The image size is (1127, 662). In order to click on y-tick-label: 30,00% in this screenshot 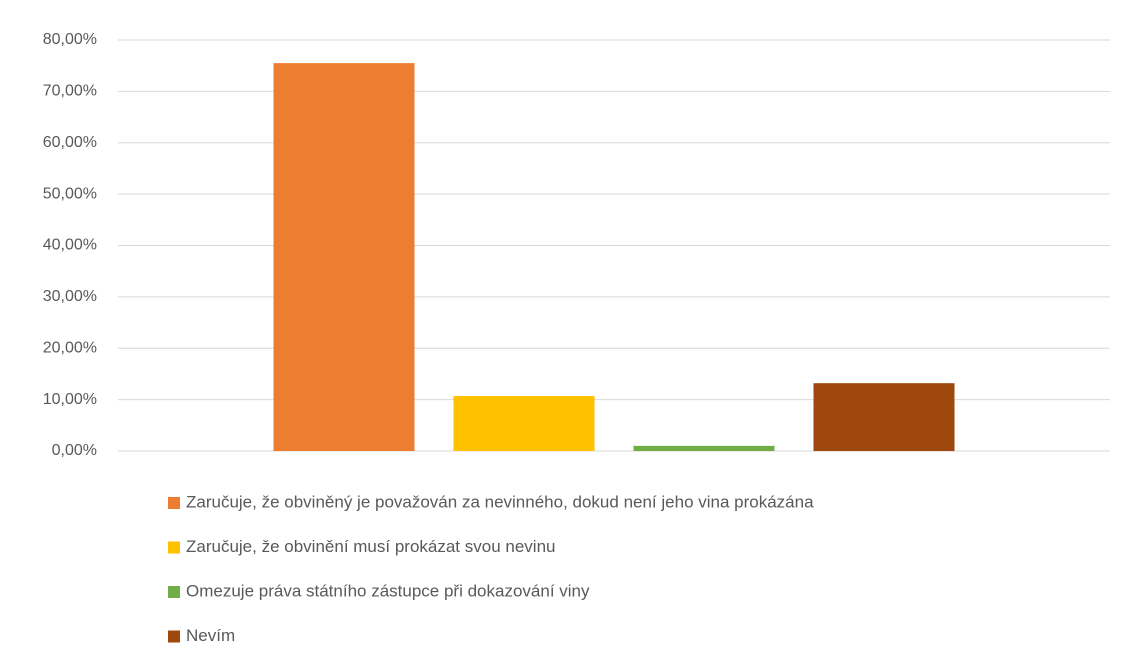, I will do `click(70, 296)`.